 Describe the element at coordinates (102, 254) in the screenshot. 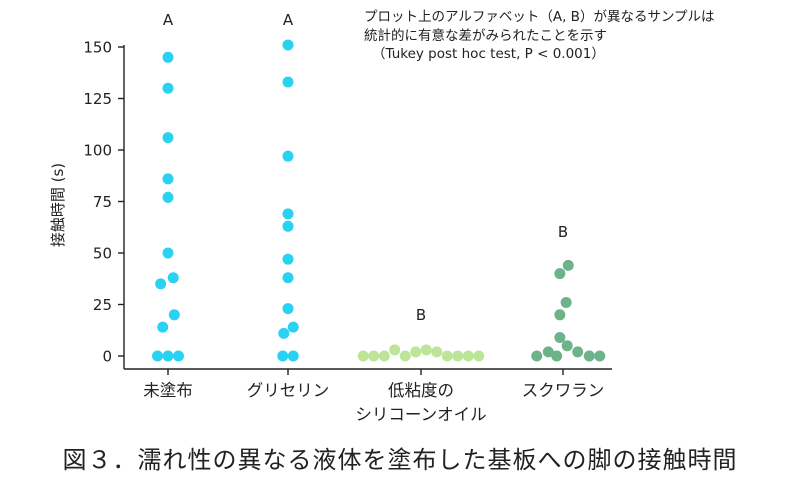

I see `y-tick-label: 50` at that location.